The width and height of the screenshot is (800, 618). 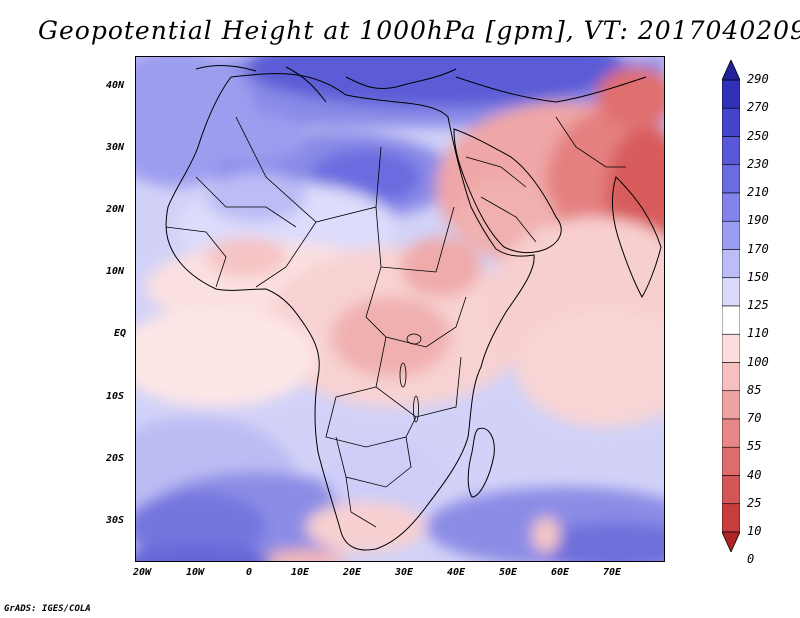 I want to click on colorbar-label: 40, so click(x=754, y=474).